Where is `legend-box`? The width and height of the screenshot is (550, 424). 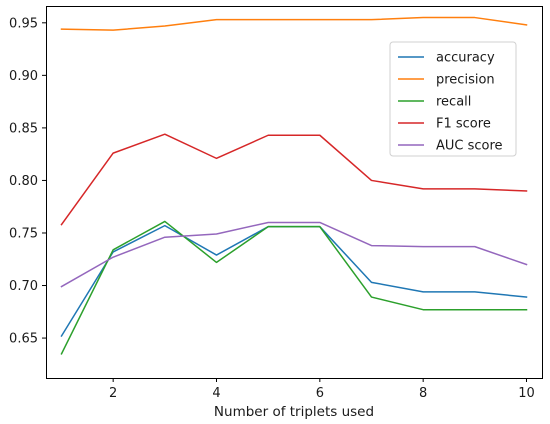
legend-box is located at coordinates (453, 99).